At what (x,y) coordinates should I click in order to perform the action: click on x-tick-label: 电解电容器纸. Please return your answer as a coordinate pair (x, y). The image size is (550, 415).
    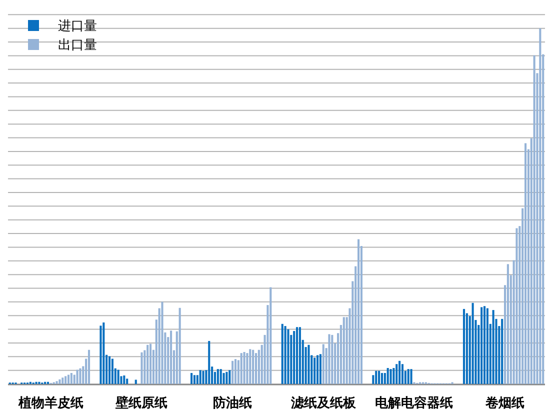
    Looking at the image, I should click on (414, 403).